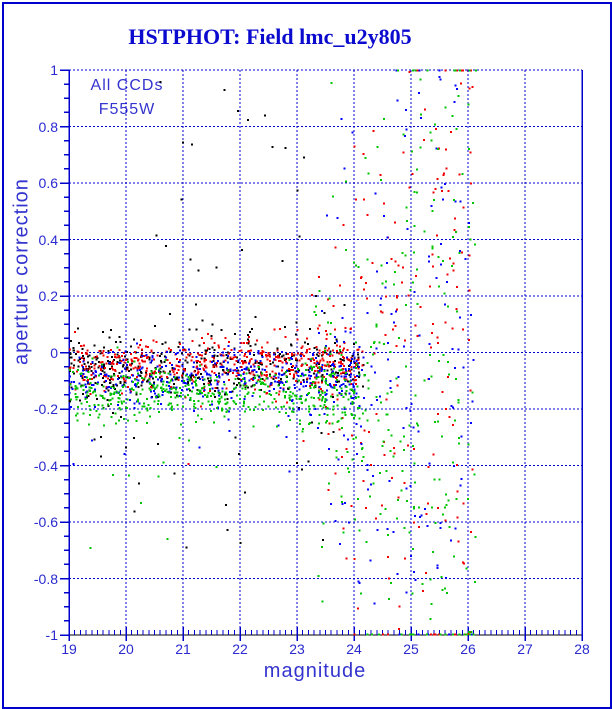 This screenshot has width=612, height=709. Describe the element at coordinates (45, 578) in the screenshot. I see `y-tick-label: -0.8` at that location.